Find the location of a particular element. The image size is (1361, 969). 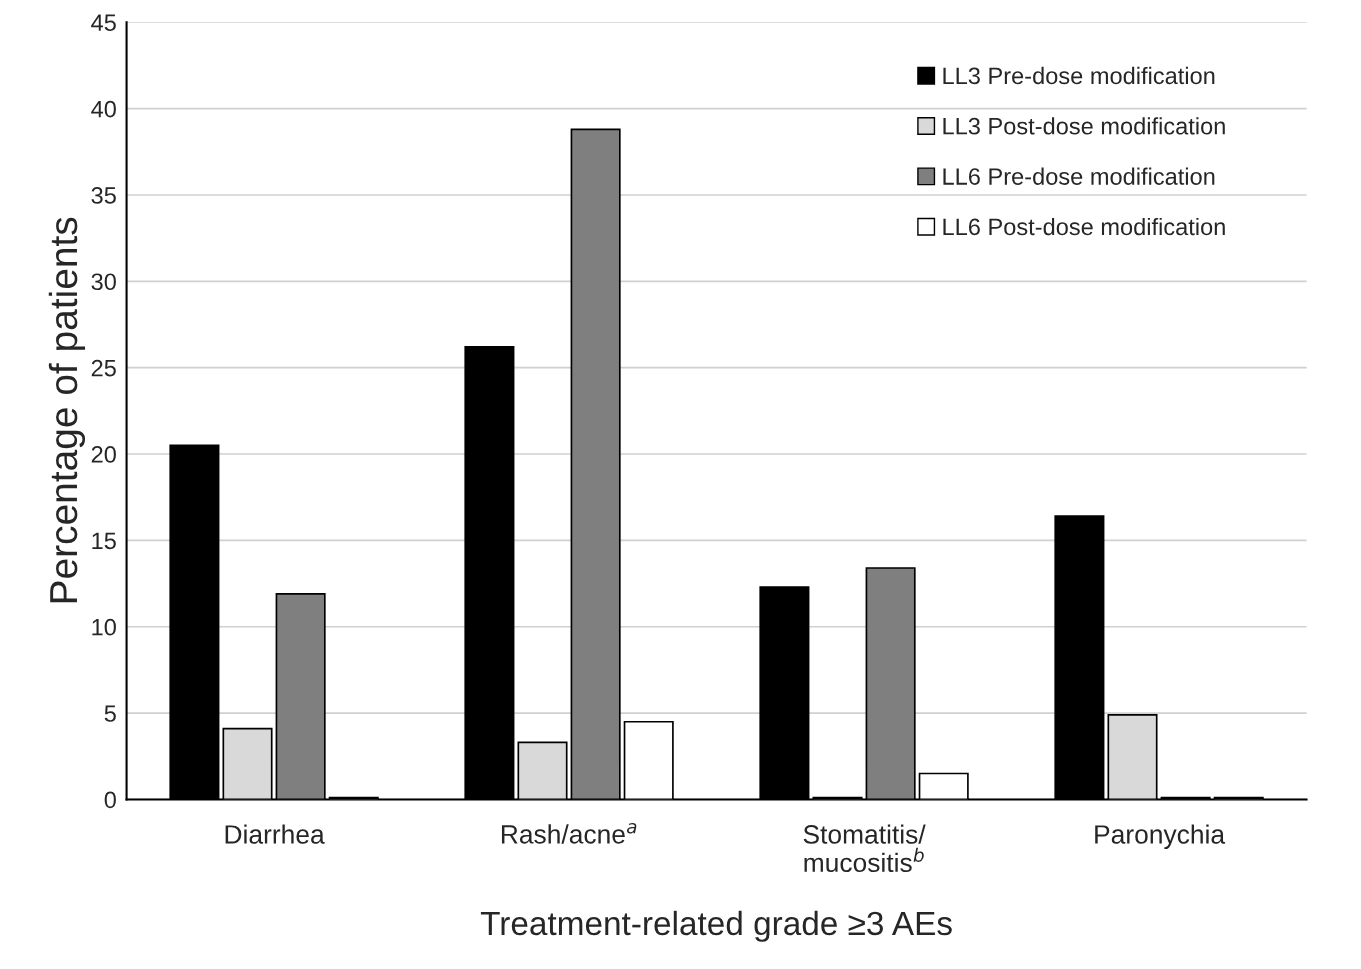

y-axis-title: Percentage of patients is located at coordinates (67, 410).